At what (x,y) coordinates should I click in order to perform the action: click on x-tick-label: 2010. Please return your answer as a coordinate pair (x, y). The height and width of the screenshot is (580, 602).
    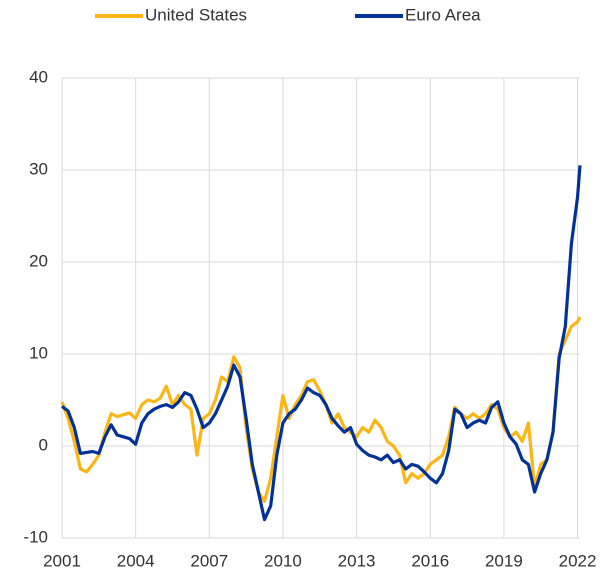
    Looking at the image, I should click on (283, 560).